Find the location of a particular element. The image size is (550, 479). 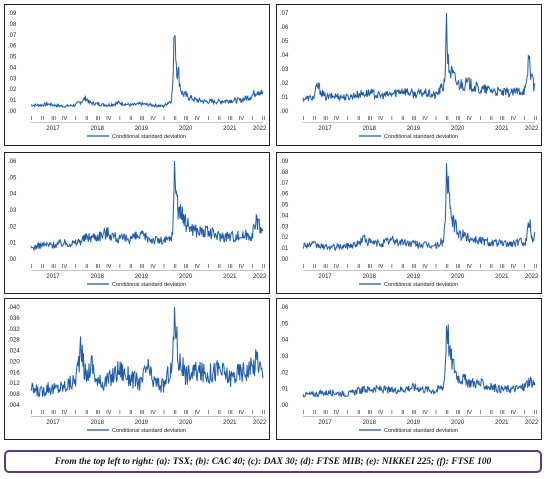

y-tick-label: .01 is located at coordinates (284, 98).